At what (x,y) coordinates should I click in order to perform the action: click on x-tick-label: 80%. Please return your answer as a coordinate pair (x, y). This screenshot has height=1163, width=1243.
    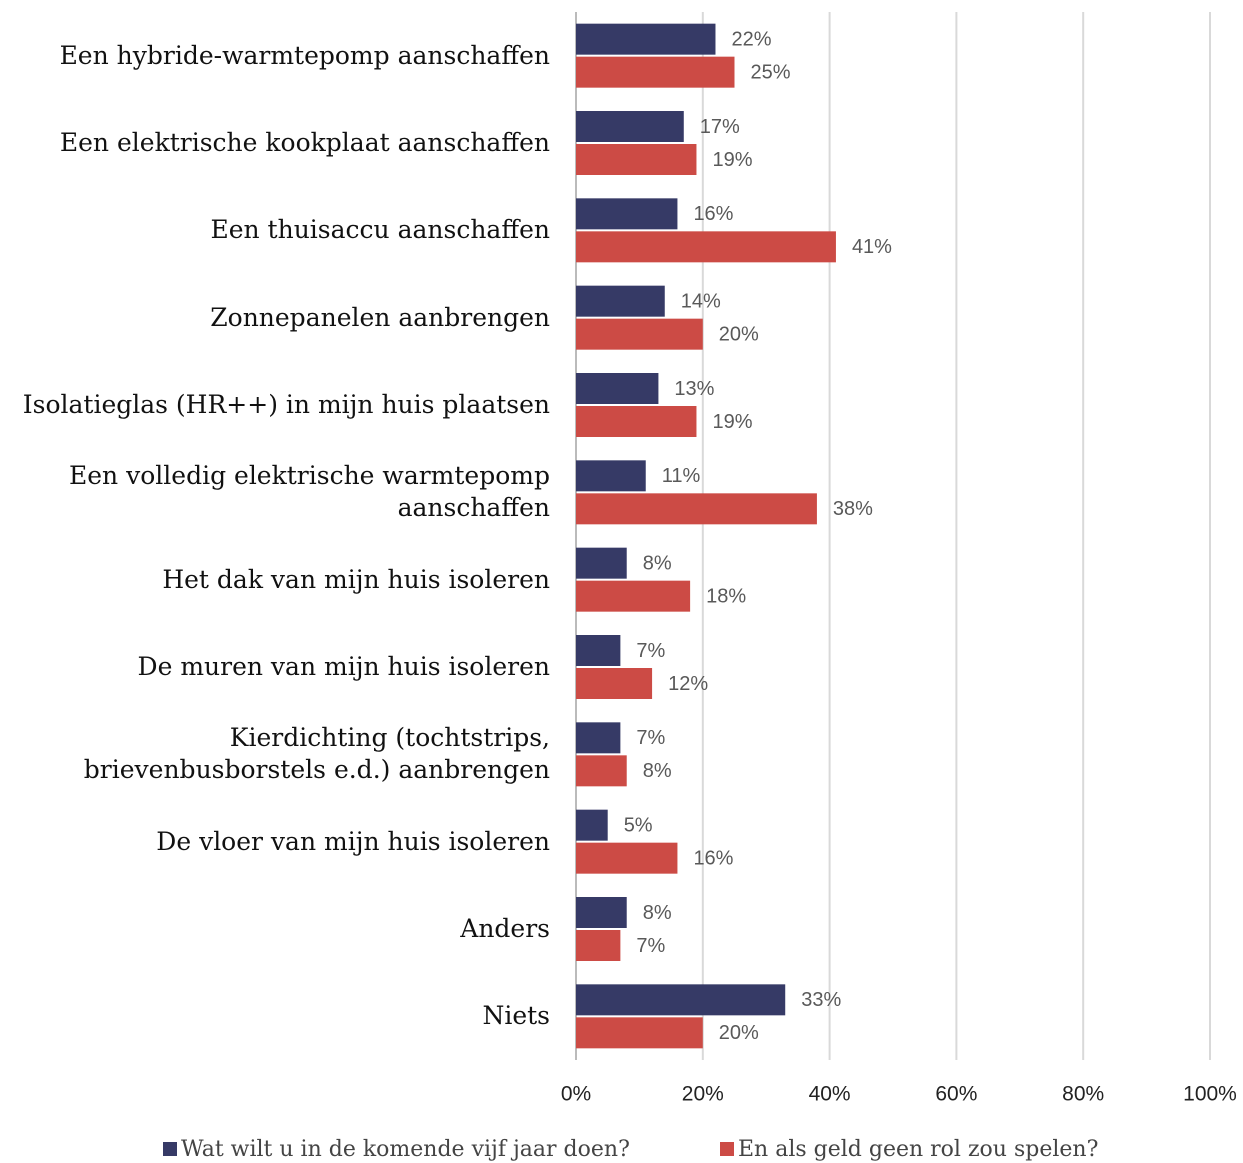
    Looking at the image, I should click on (1083, 1094).